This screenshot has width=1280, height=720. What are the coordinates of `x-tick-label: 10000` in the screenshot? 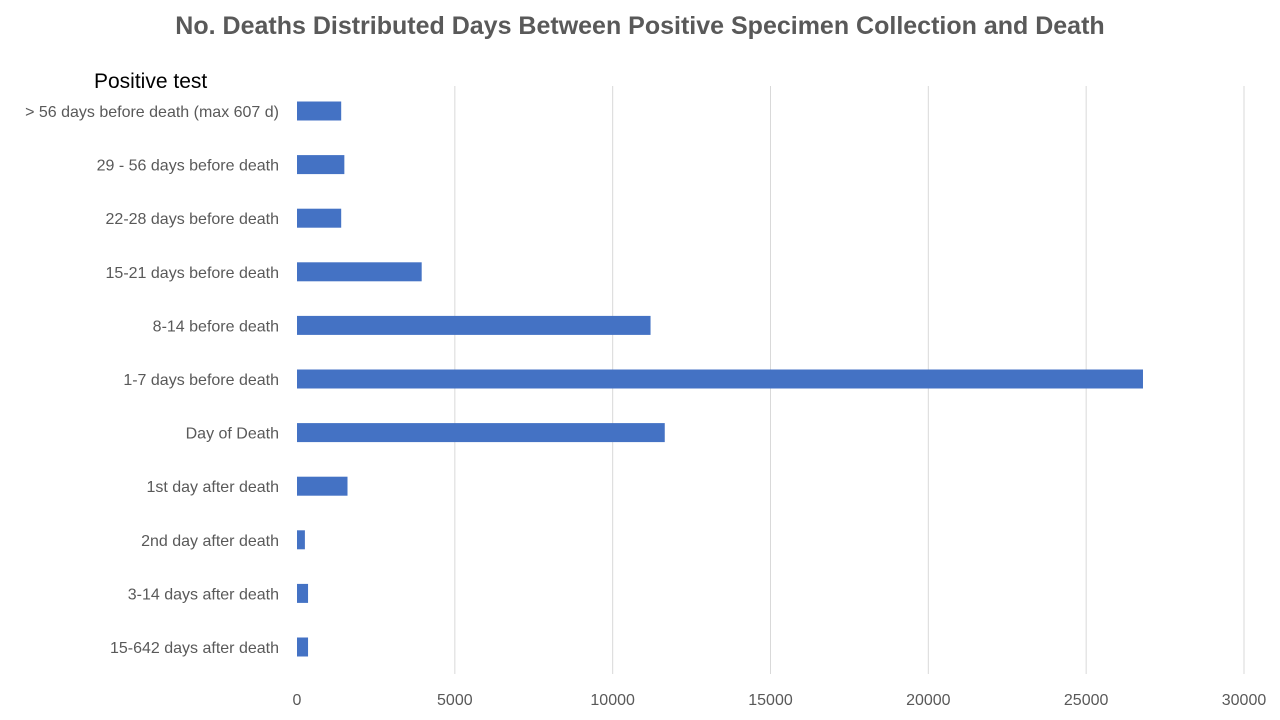 It's located at (612, 700).